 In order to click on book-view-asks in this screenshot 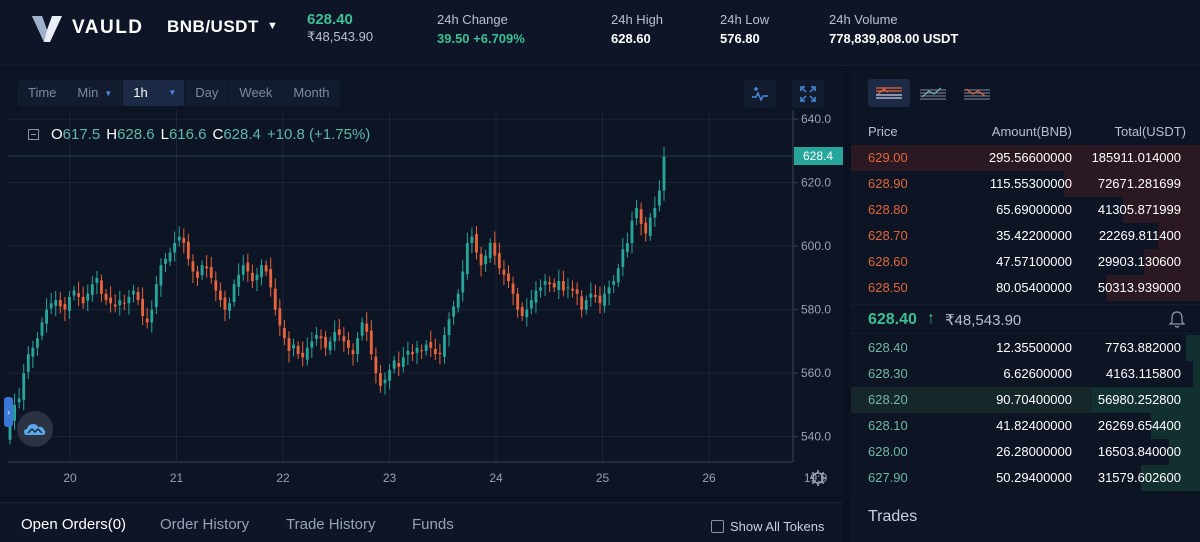, I will do `click(977, 93)`.